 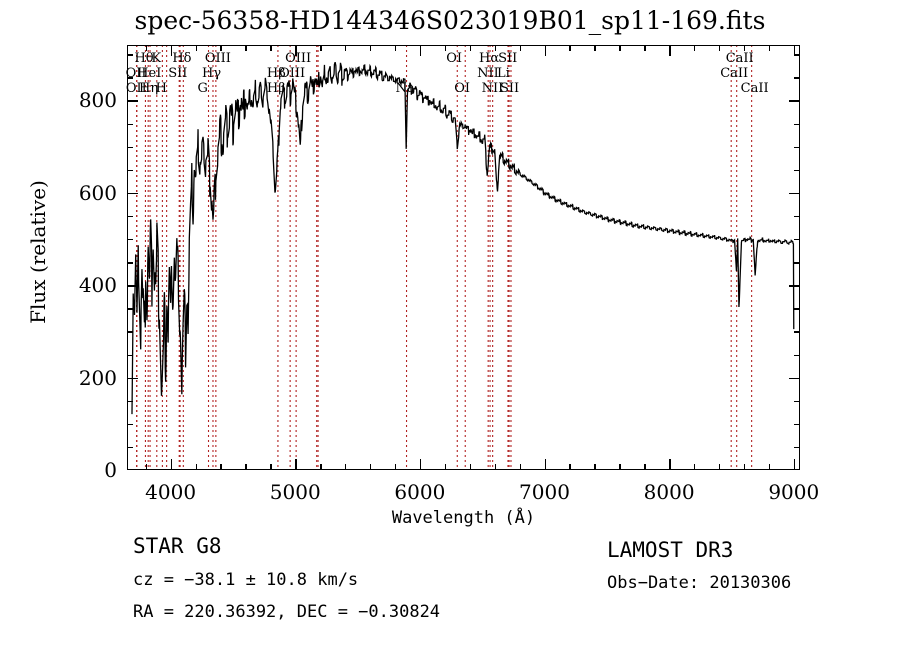 What do you see at coordinates (110, 470) in the screenshot?
I see `y-tick-label: 0` at bounding box center [110, 470].